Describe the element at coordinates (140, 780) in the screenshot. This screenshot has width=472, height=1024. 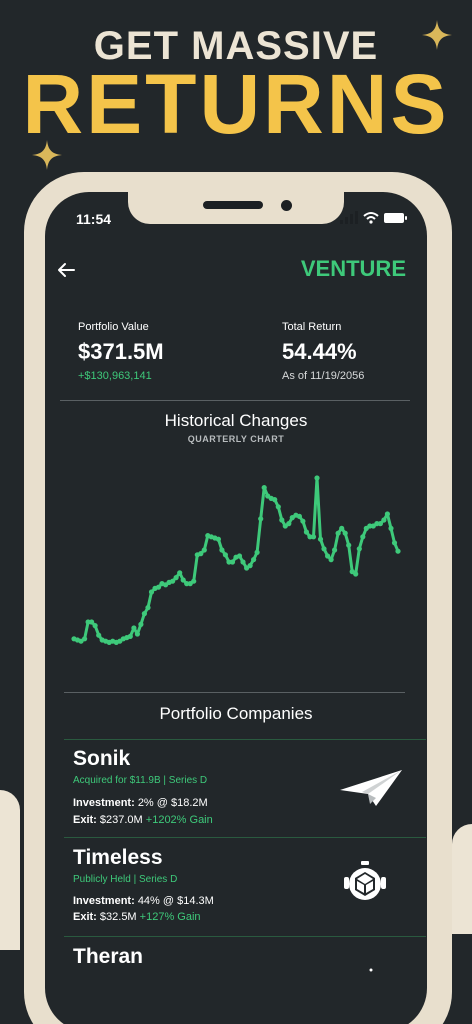
I see `company-status: Acquired for $11.9B | Series D` at that location.